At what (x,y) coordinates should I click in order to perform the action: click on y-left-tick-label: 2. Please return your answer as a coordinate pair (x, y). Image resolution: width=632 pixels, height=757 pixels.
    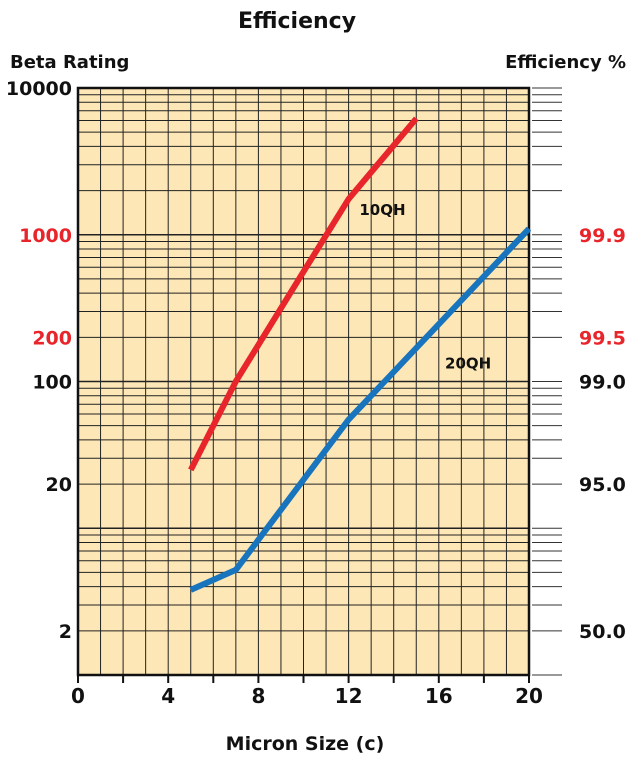
    Looking at the image, I should click on (65, 632).